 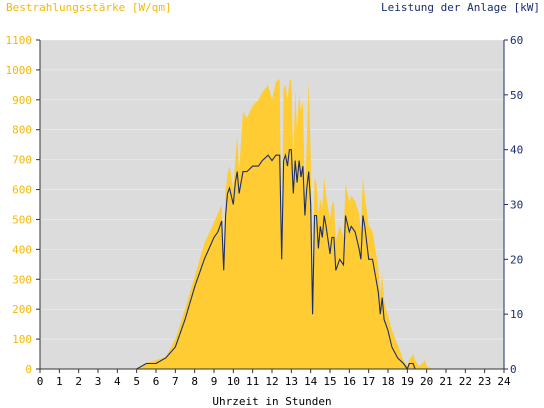 I want to click on y-right-tick-label: 50, so click(x=516, y=95).